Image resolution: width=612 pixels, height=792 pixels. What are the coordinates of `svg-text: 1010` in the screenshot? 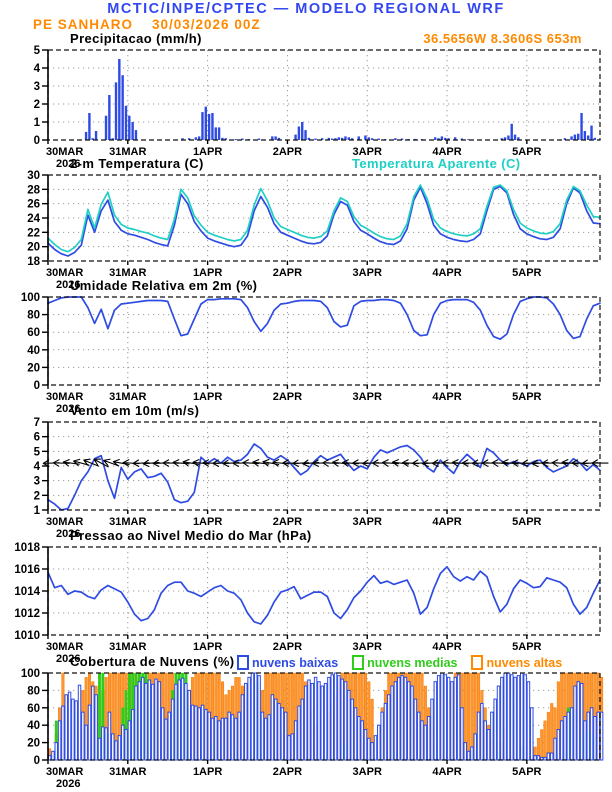 It's located at (27, 636).